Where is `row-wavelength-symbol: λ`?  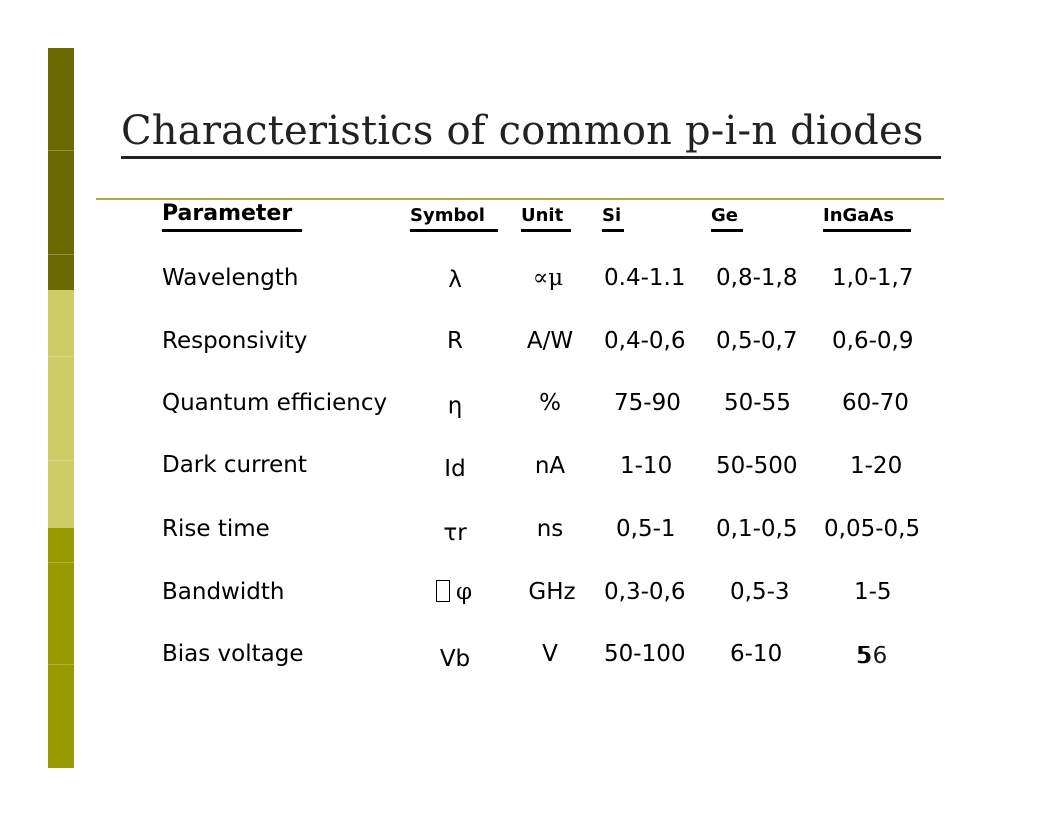 row-wavelength-symbol: λ is located at coordinates (455, 280).